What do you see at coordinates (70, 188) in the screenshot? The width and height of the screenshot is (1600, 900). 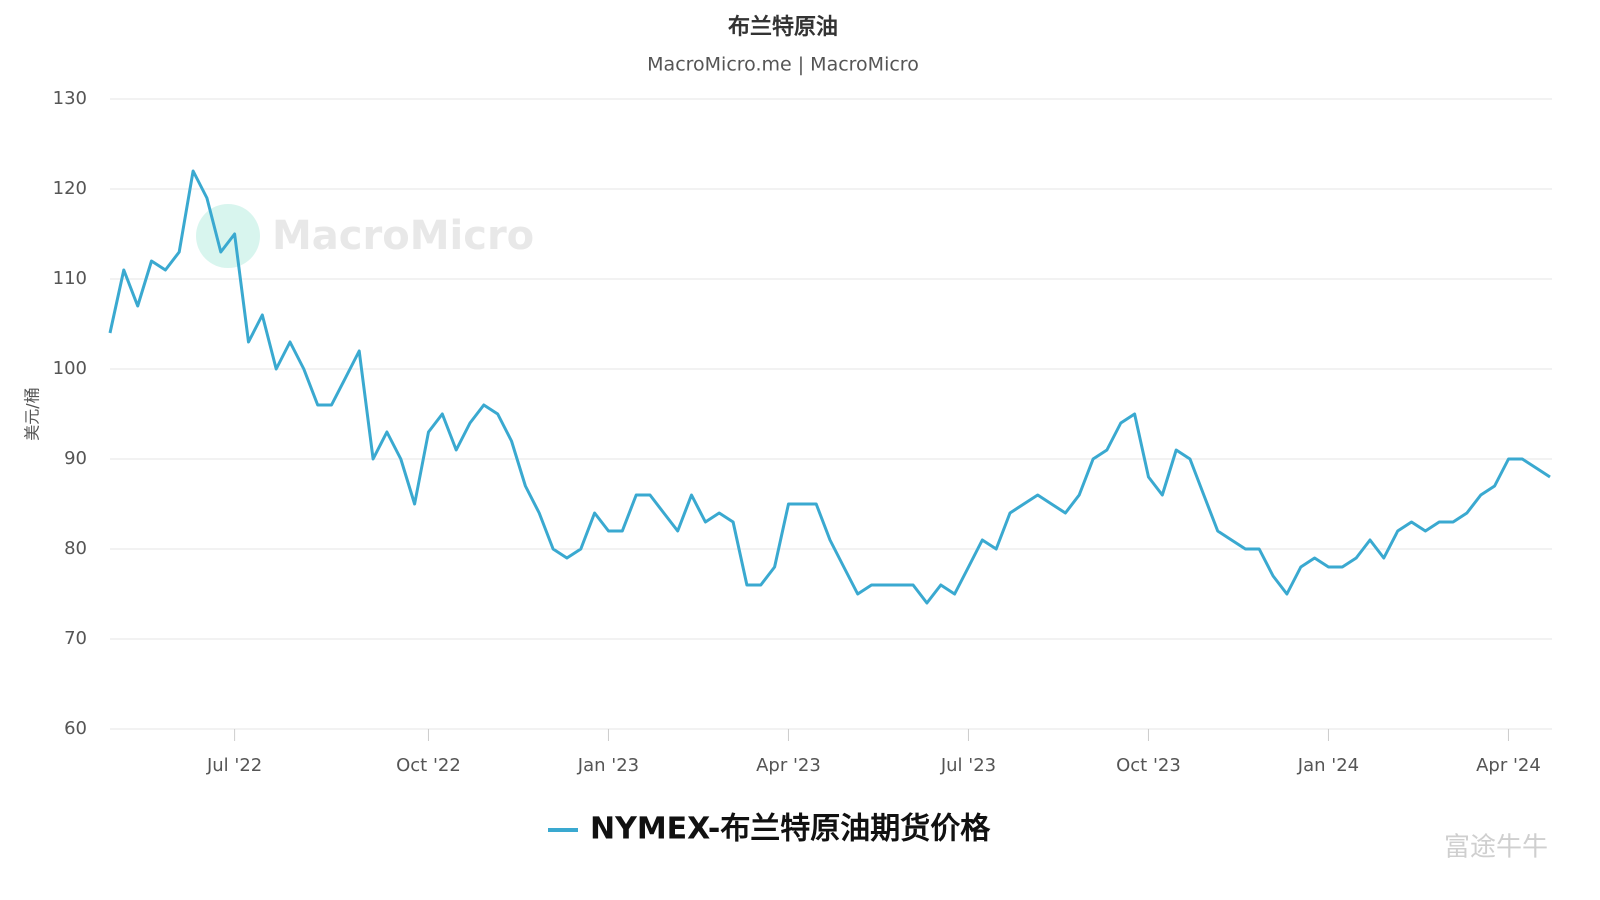 I see `y-tick-label: 120` at bounding box center [70, 188].